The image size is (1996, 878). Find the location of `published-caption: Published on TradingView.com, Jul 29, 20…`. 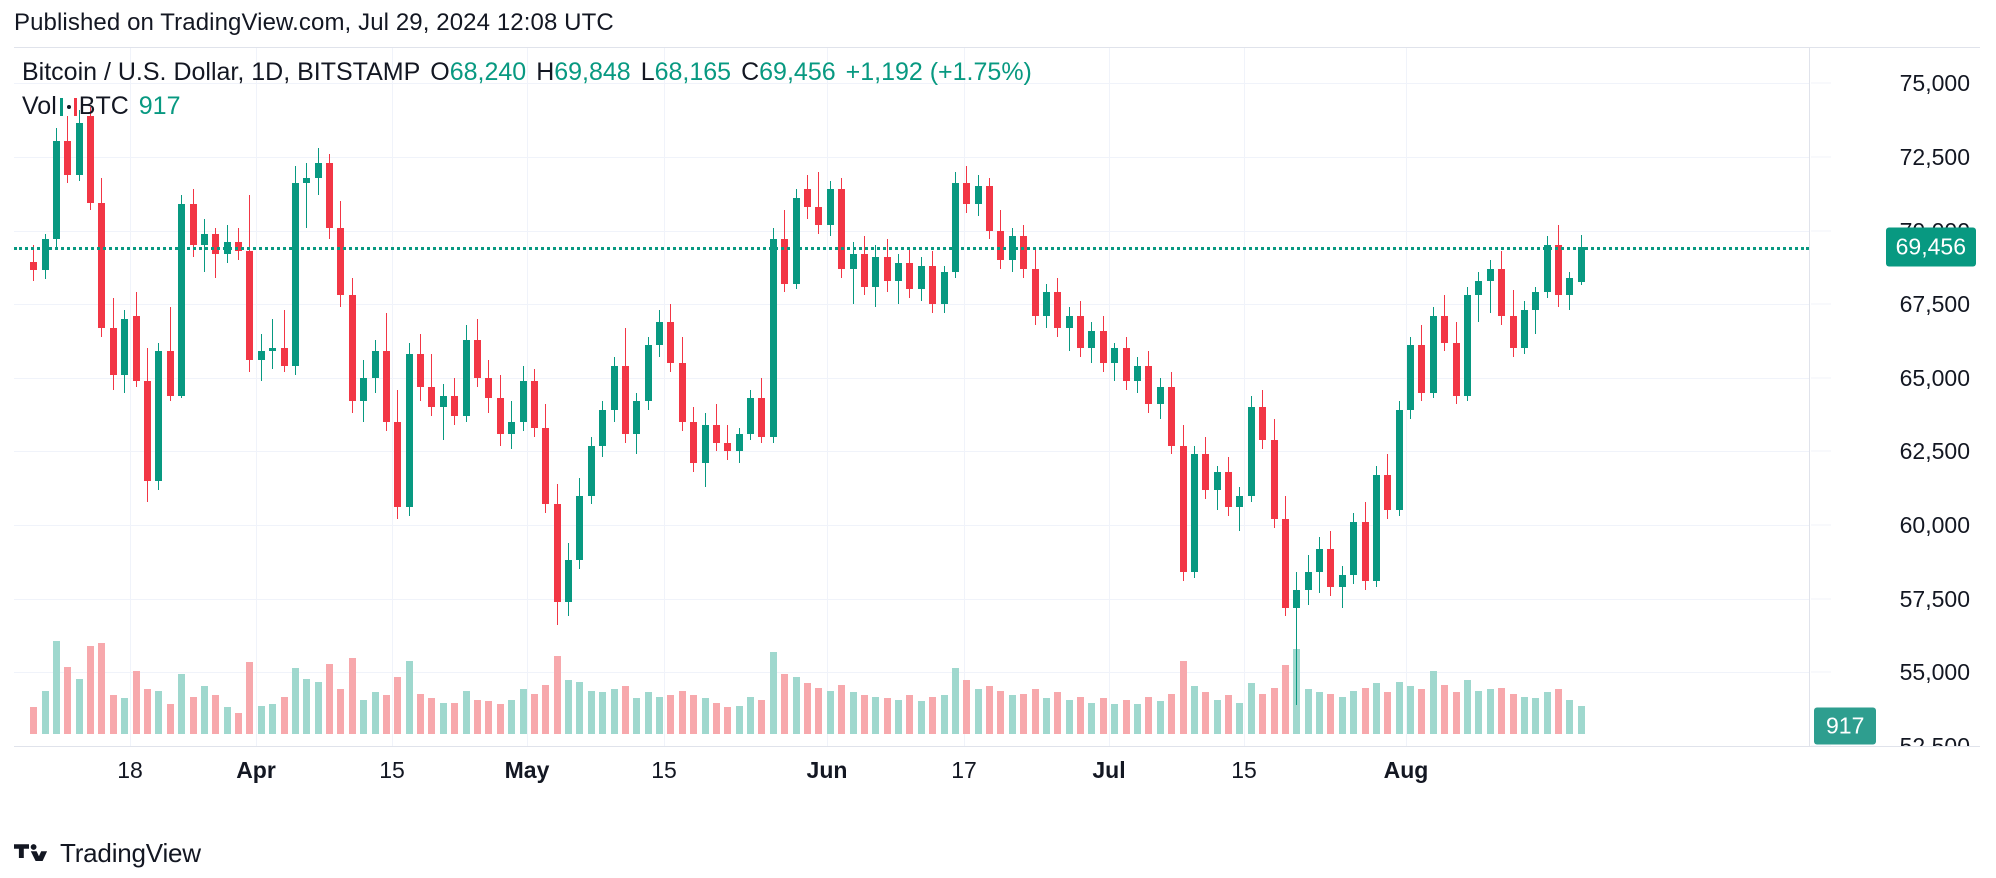

published-caption: Published on TradingView.com, Jul 29, 20… is located at coordinates (314, 22).